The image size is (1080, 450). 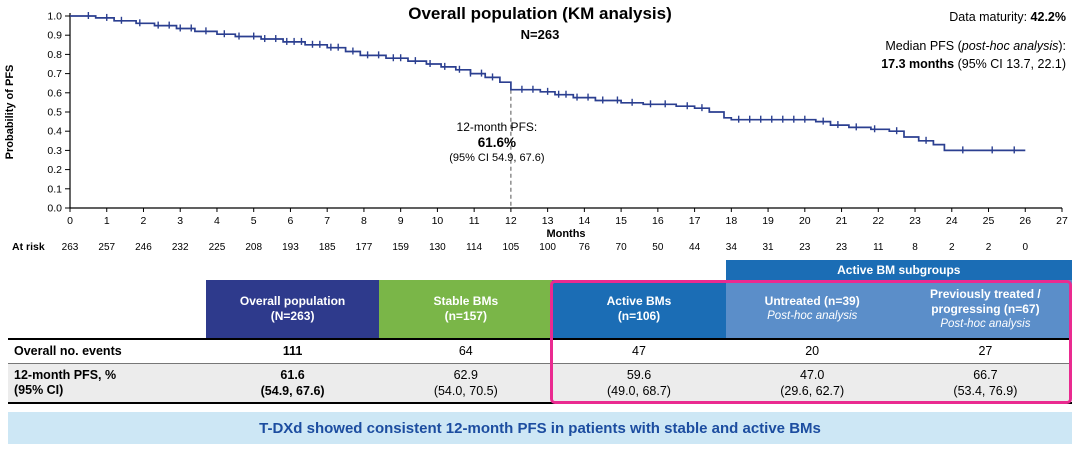 What do you see at coordinates (878, 247) in the screenshot?
I see `at-risk-value: 11` at bounding box center [878, 247].